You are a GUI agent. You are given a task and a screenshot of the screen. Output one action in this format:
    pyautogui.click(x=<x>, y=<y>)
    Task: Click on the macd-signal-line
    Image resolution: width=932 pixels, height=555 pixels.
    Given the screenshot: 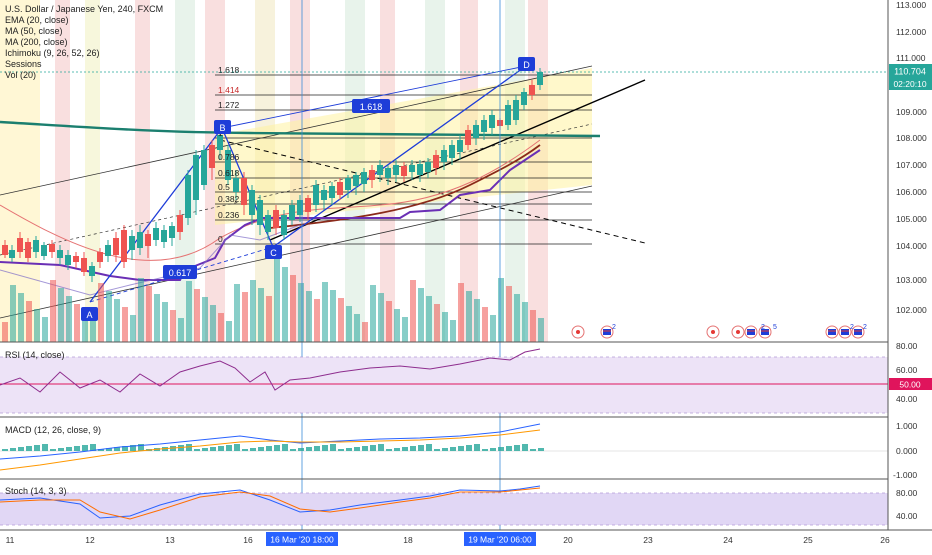 What is the action you would take?
    pyautogui.click(x=270, y=450)
    